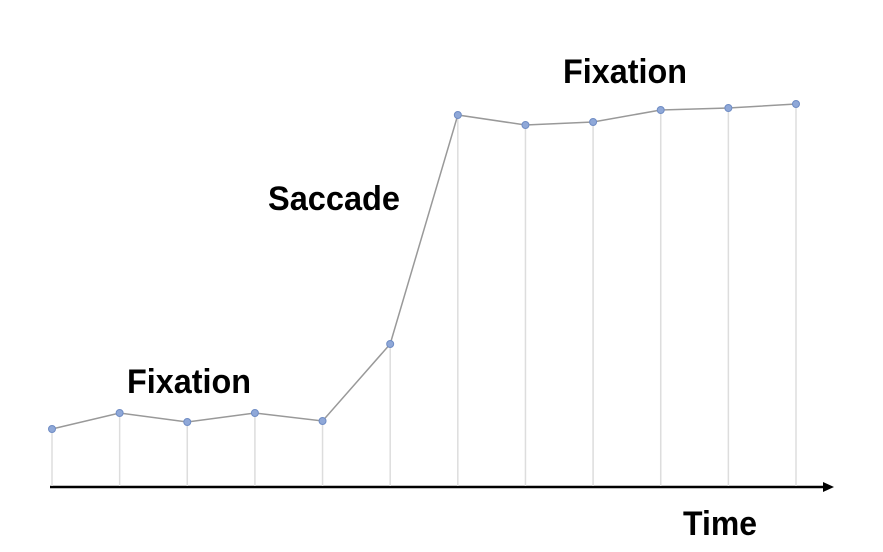  What do you see at coordinates (334, 199) in the screenshot?
I see `annotation: Saccade` at bounding box center [334, 199].